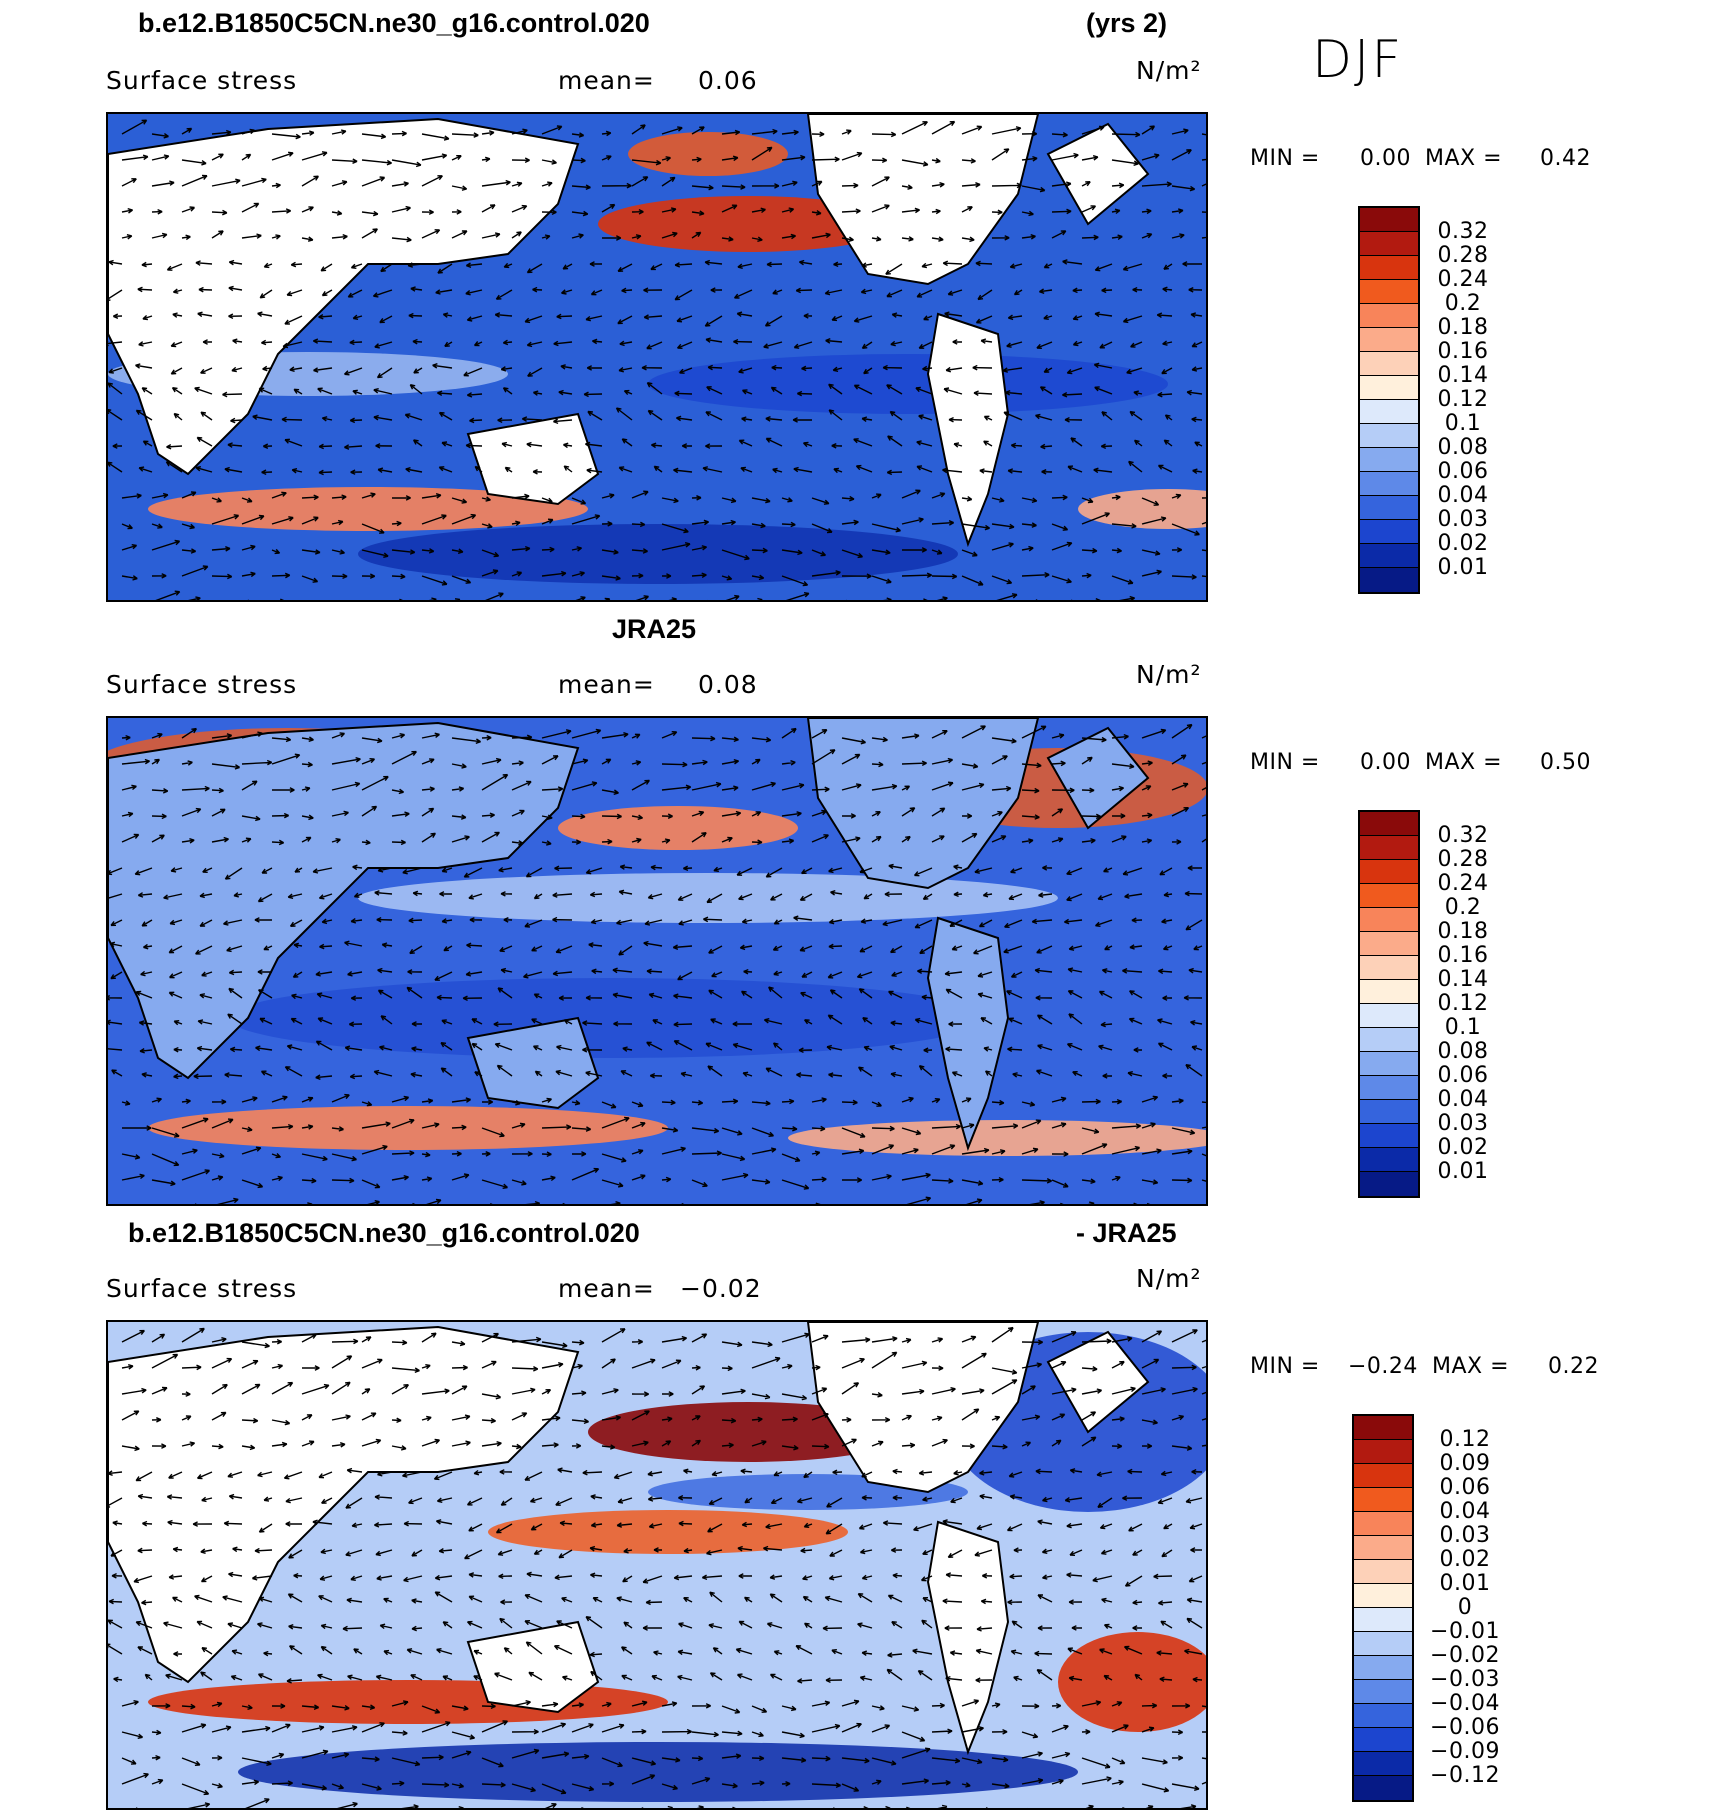 The width and height of the screenshot is (1710, 1819). What do you see at coordinates (1463, 979) in the screenshot?
I see `colorbar-tick-label: 0.14` at bounding box center [1463, 979].